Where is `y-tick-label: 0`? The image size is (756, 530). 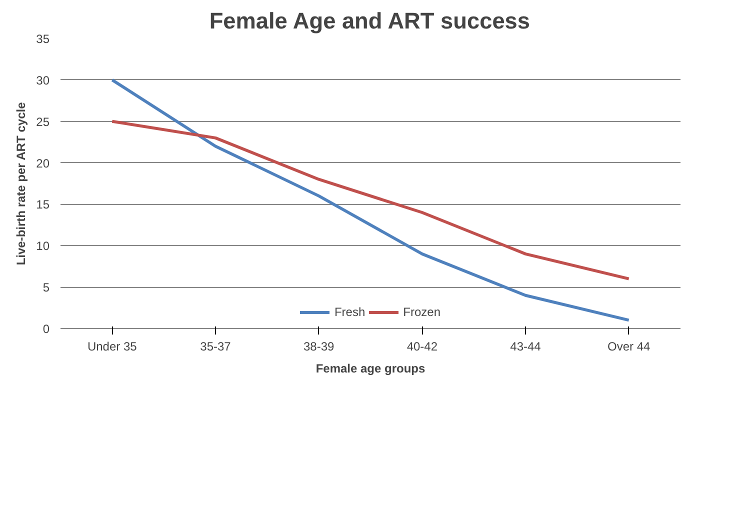
y-tick-label: 0 is located at coordinates (46, 329).